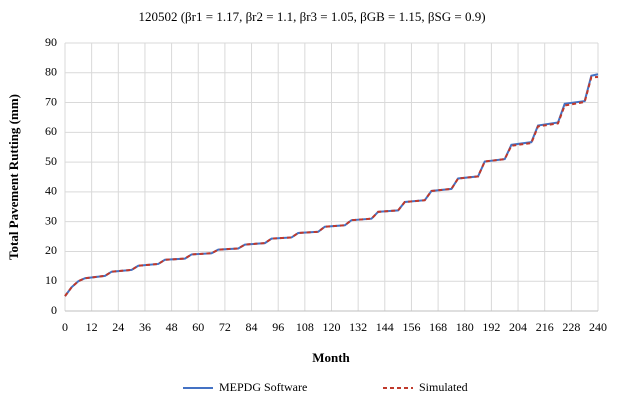 Image resolution: width=624 pixels, height=406 pixels. What do you see at coordinates (51, 101) in the screenshot?
I see `y-tick-label: 70` at bounding box center [51, 101].